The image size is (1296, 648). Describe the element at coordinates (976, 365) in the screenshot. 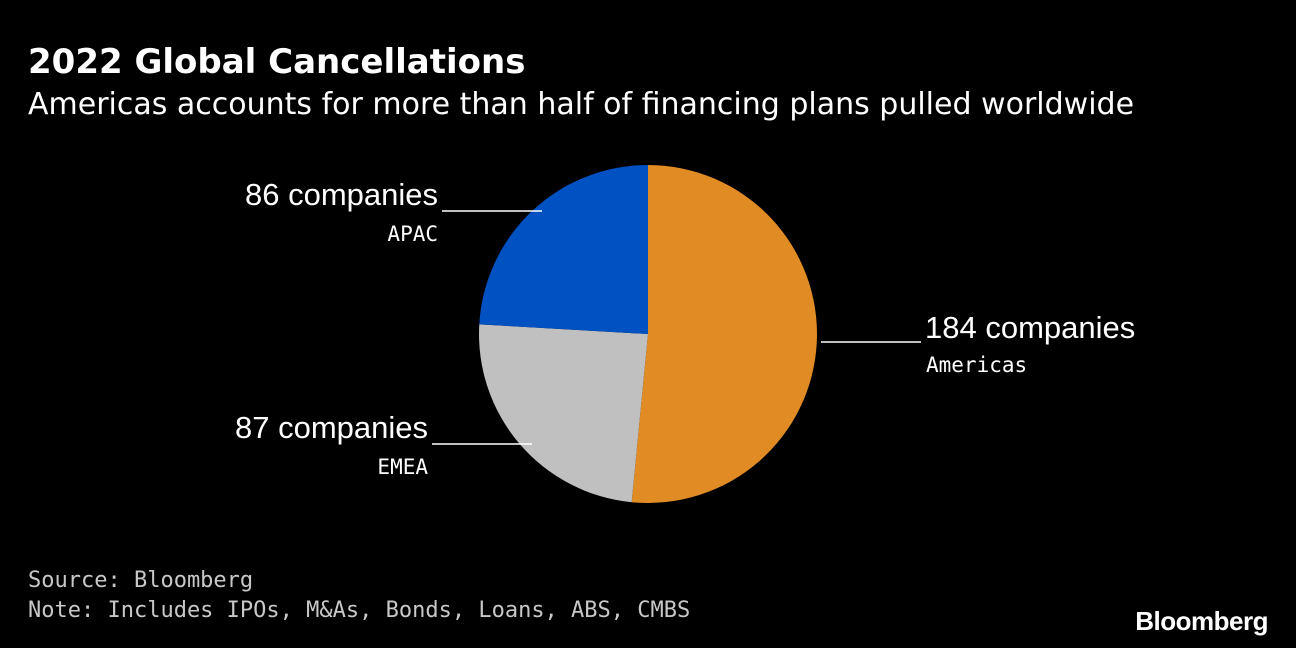

I see `slice-category-label-americas: Americas` at that location.